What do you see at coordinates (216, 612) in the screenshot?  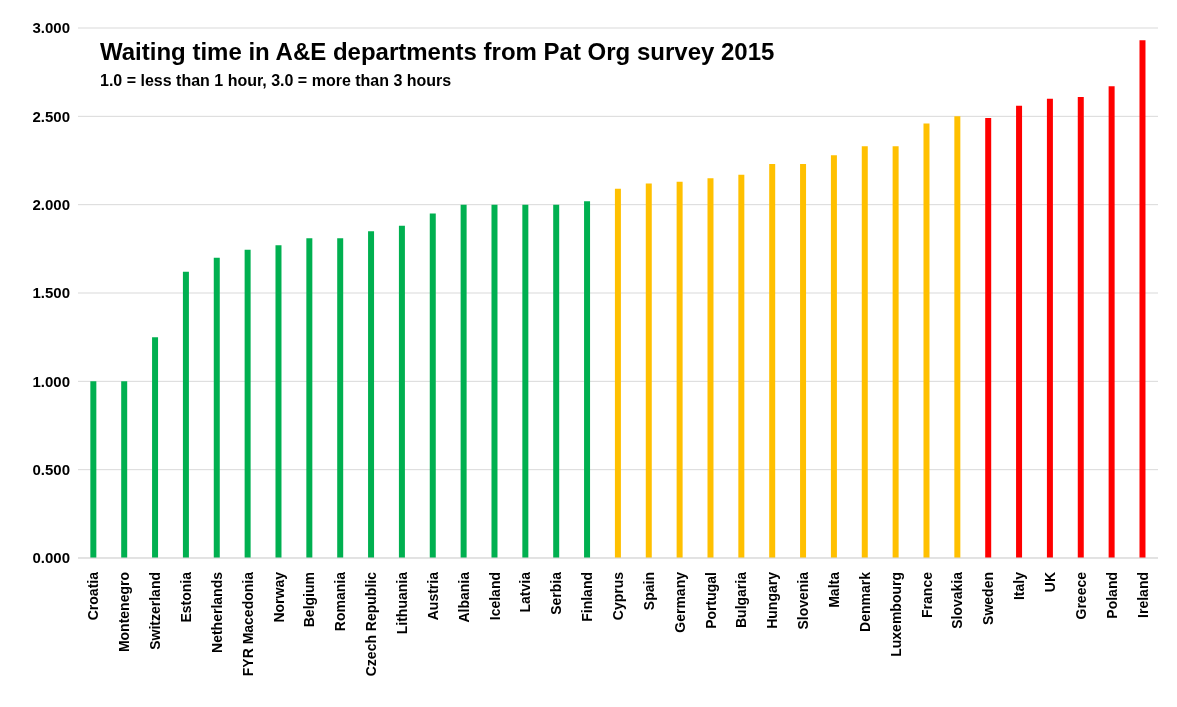 I see `x-tick-label: Netherlands` at bounding box center [216, 612].